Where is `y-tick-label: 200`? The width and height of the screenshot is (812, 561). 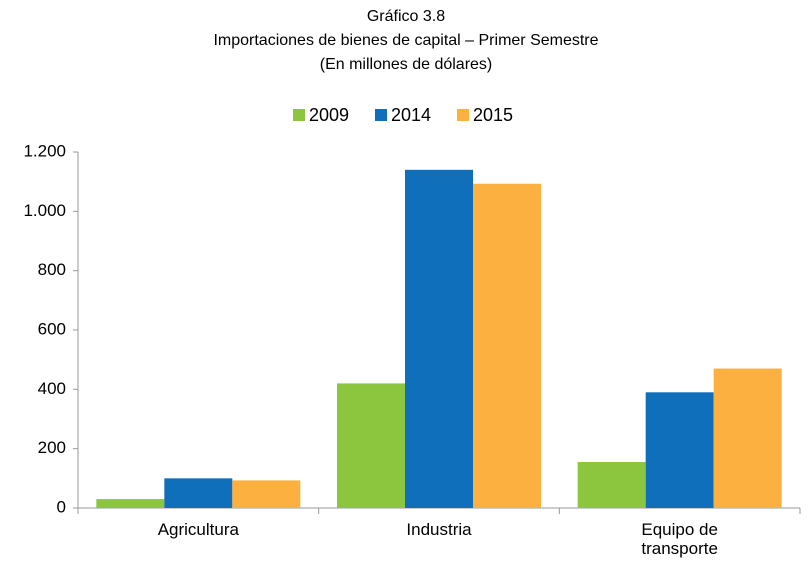
y-tick-label: 200 is located at coordinates (52, 447).